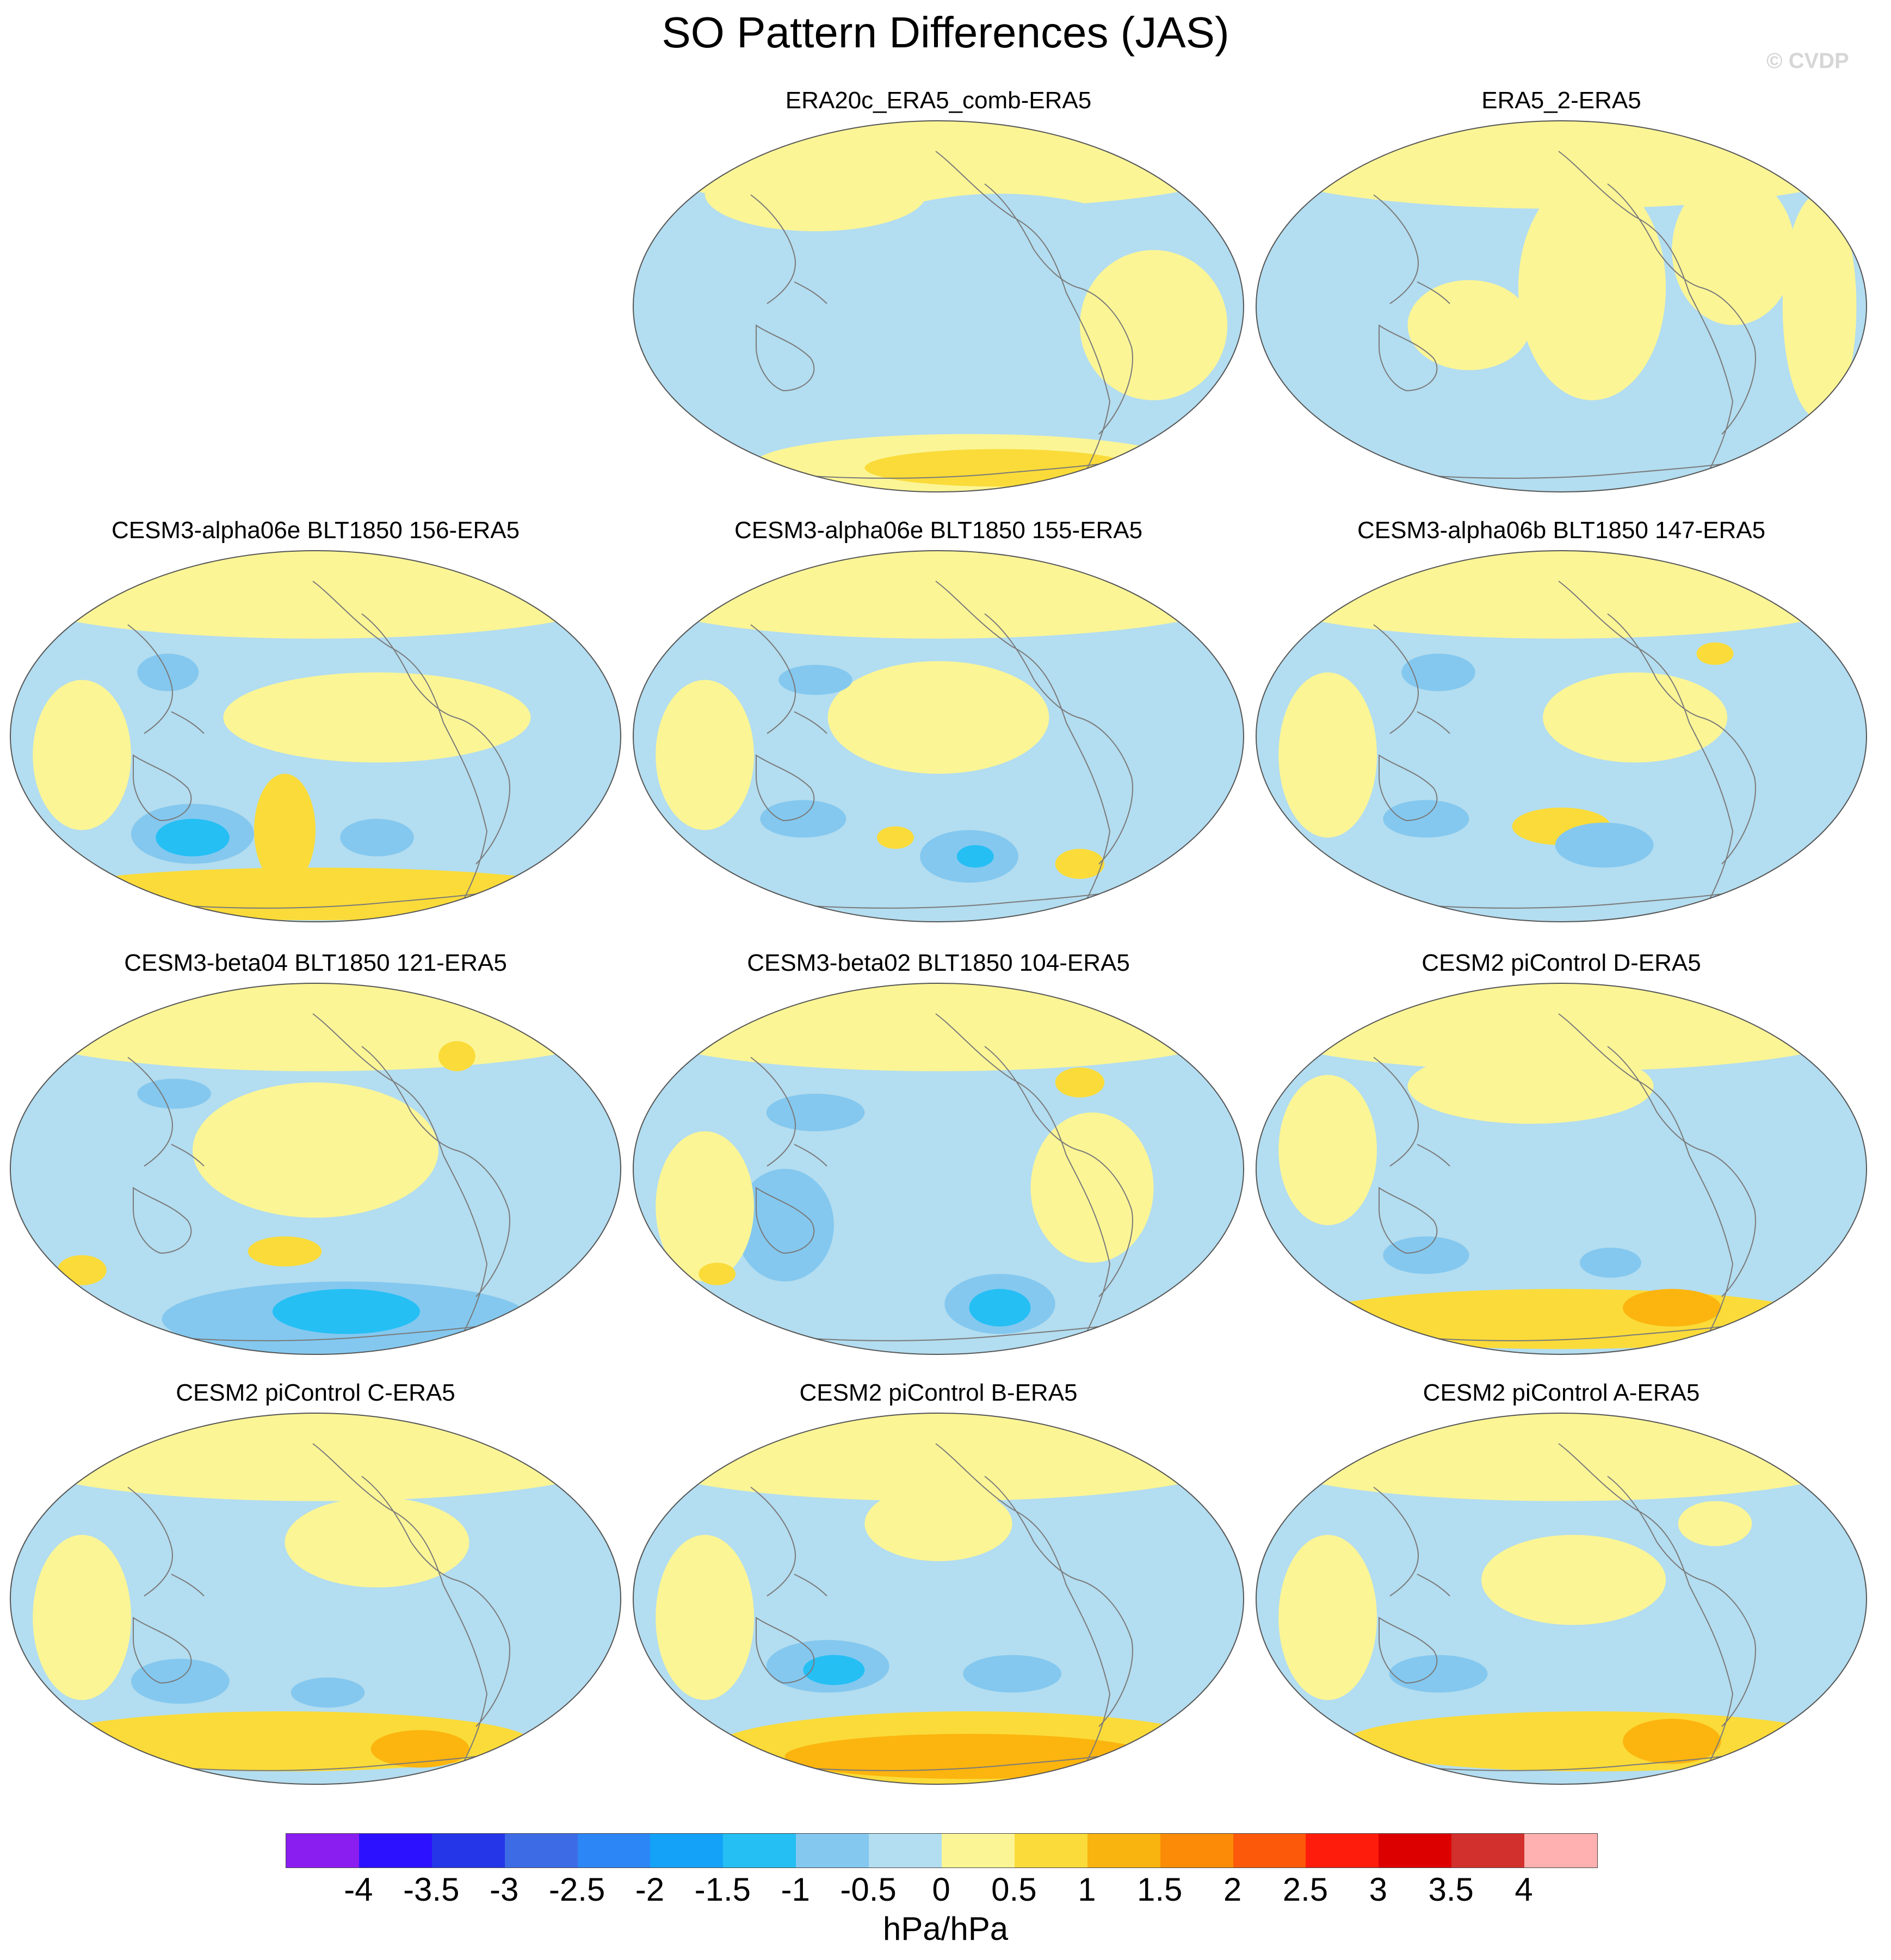 The image size is (1891, 1960). Describe the element at coordinates (358, 1889) in the screenshot. I see `colorbar-tick-label: -4` at that location.